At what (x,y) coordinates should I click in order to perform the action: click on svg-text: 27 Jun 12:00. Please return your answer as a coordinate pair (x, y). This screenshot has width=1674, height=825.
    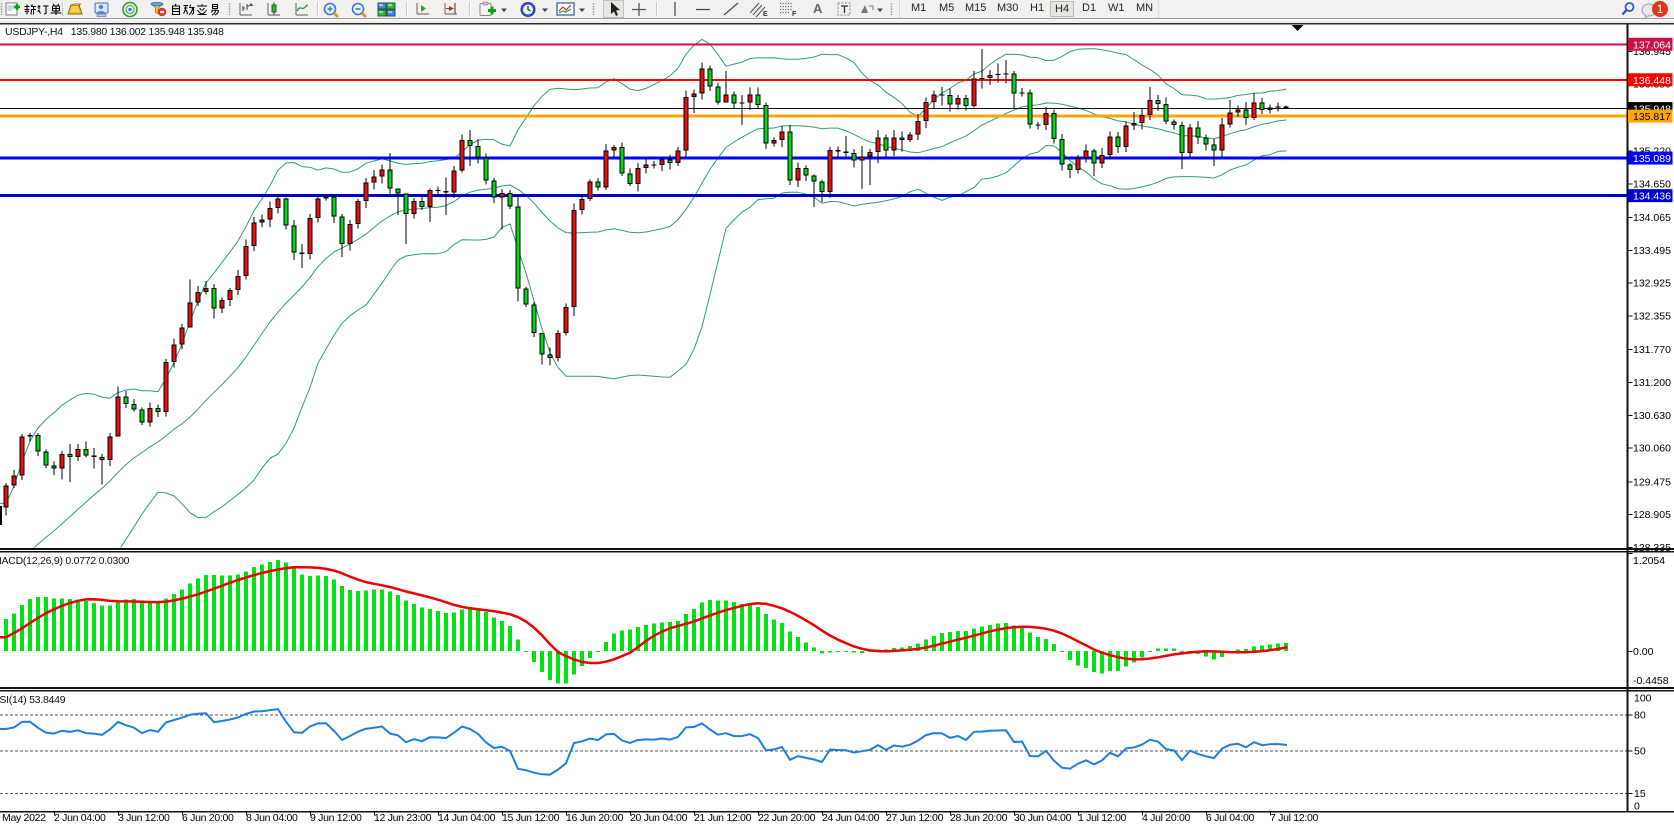
    Looking at the image, I should click on (915, 818).